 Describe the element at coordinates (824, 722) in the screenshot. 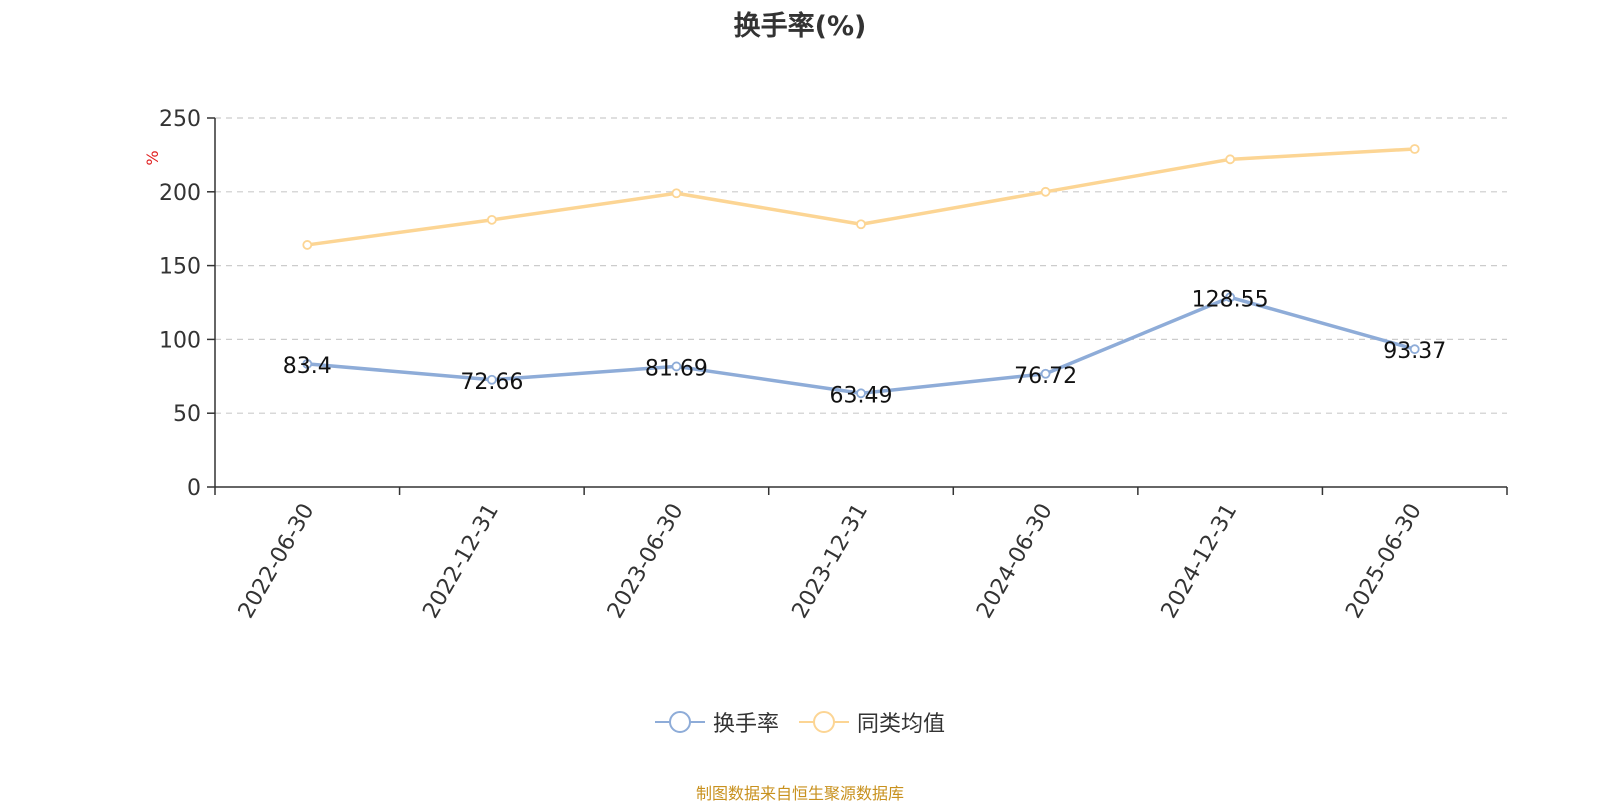

I see `legend-marker-peer-average` at that location.